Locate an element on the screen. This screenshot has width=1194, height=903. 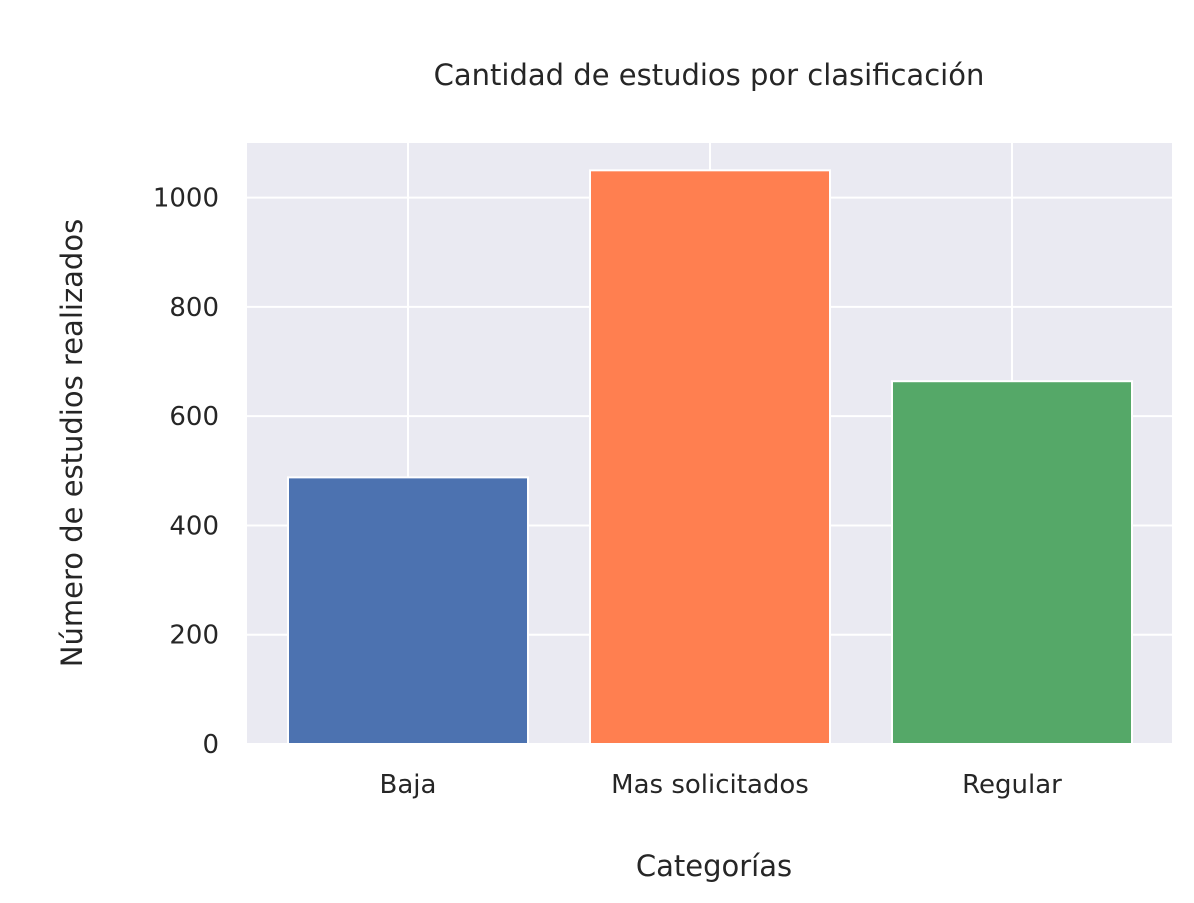
bar-mas-solicitados is located at coordinates (710, 457).